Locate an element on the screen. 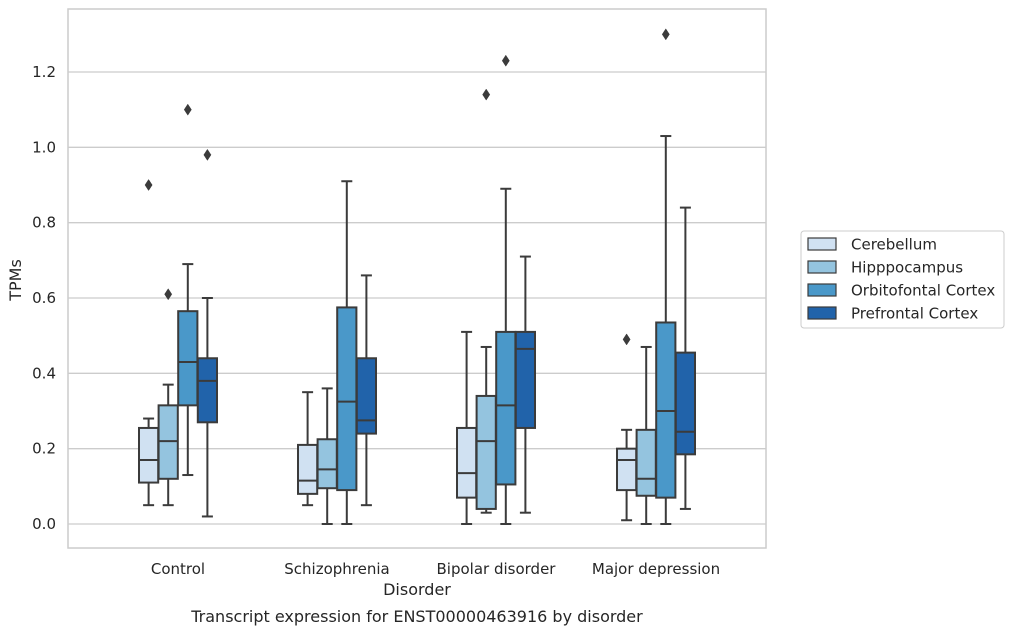 Image resolution: width=1014 pixels, height=634 pixels. legend-frame is located at coordinates (902, 279).